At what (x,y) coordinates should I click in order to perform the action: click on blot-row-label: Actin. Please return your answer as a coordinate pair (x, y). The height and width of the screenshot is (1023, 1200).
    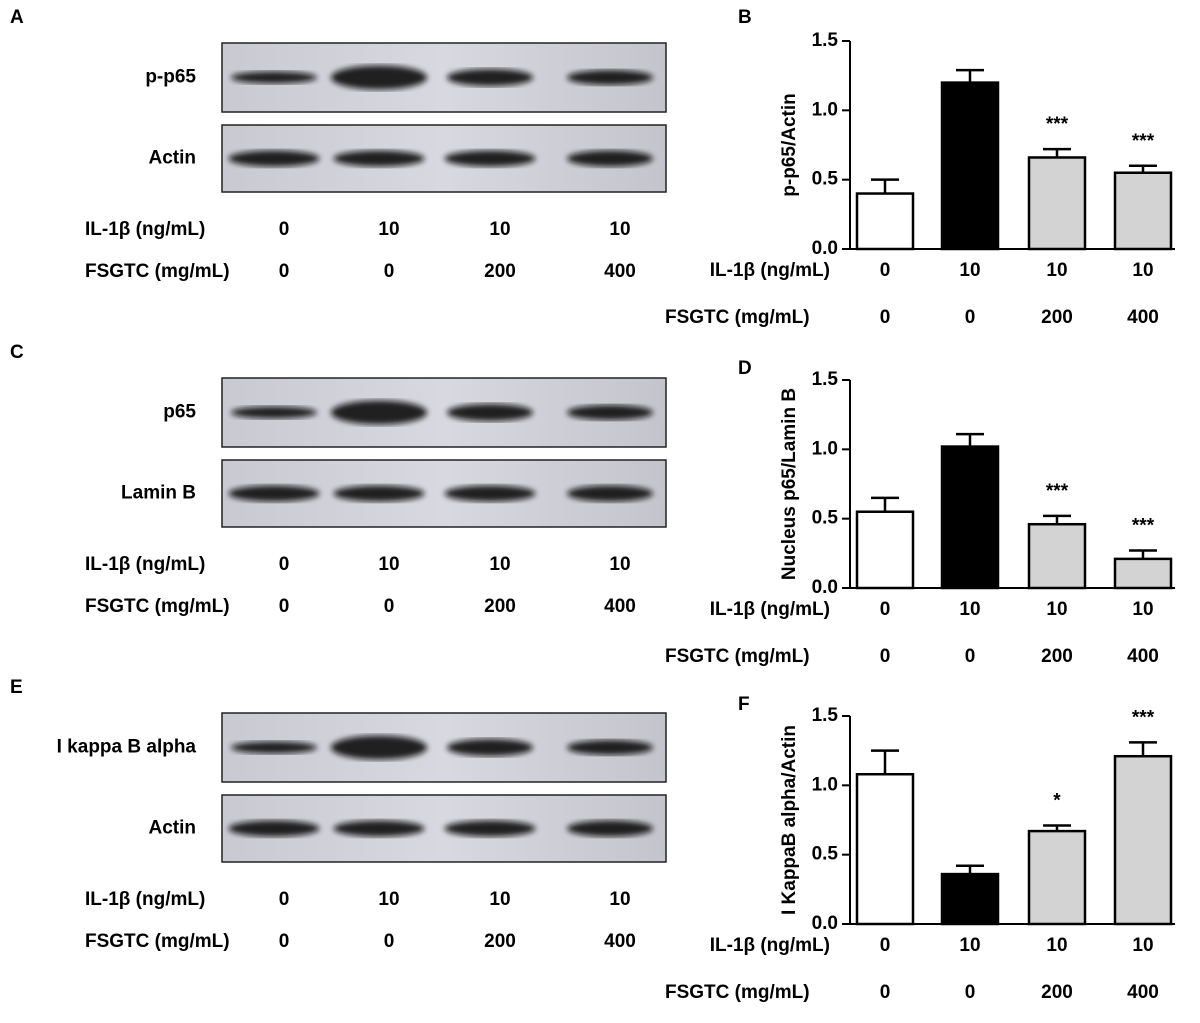
    Looking at the image, I should click on (173, 828).